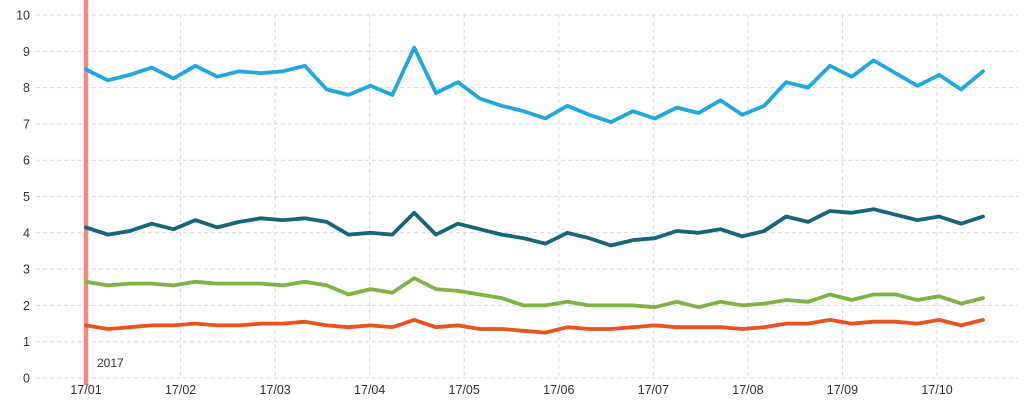 This screenshot has height=413, width=1027. I want to click on x-tick-label: 17/01, so click(85, 390).